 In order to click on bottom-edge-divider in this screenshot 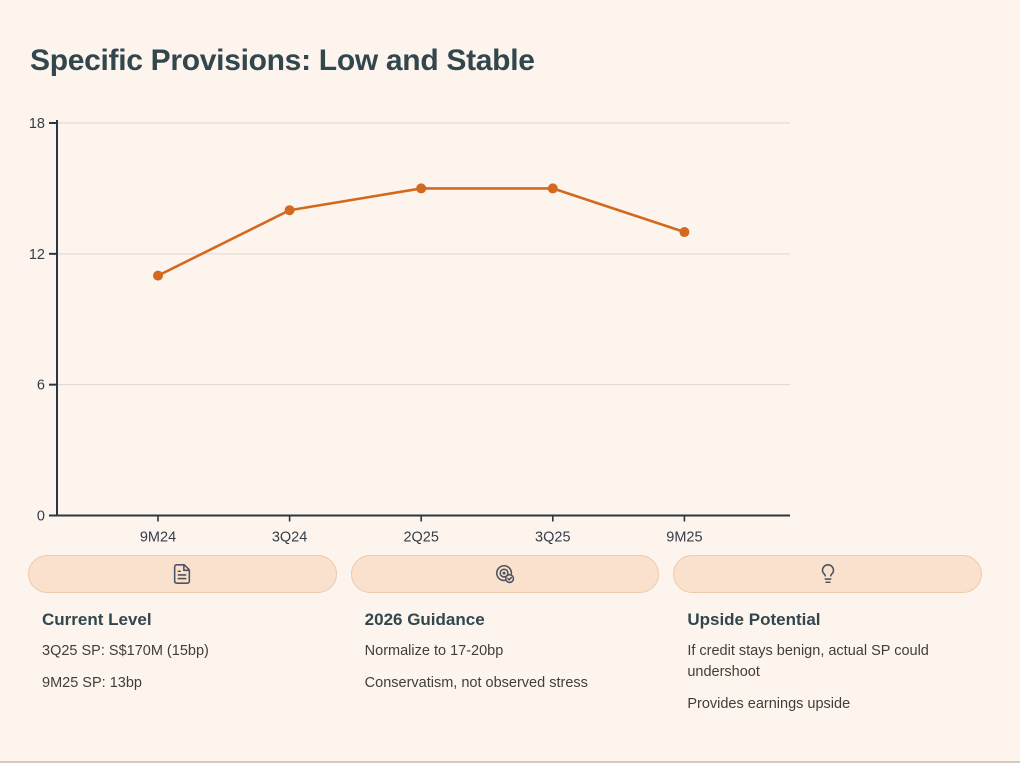, I will do `click(510, 762)`.